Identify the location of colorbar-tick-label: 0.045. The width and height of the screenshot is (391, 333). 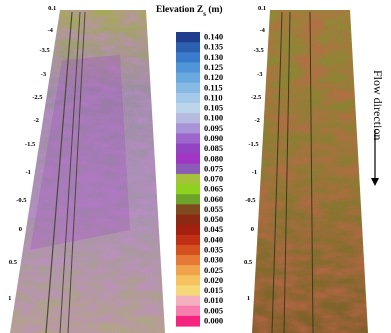
(213, 229).